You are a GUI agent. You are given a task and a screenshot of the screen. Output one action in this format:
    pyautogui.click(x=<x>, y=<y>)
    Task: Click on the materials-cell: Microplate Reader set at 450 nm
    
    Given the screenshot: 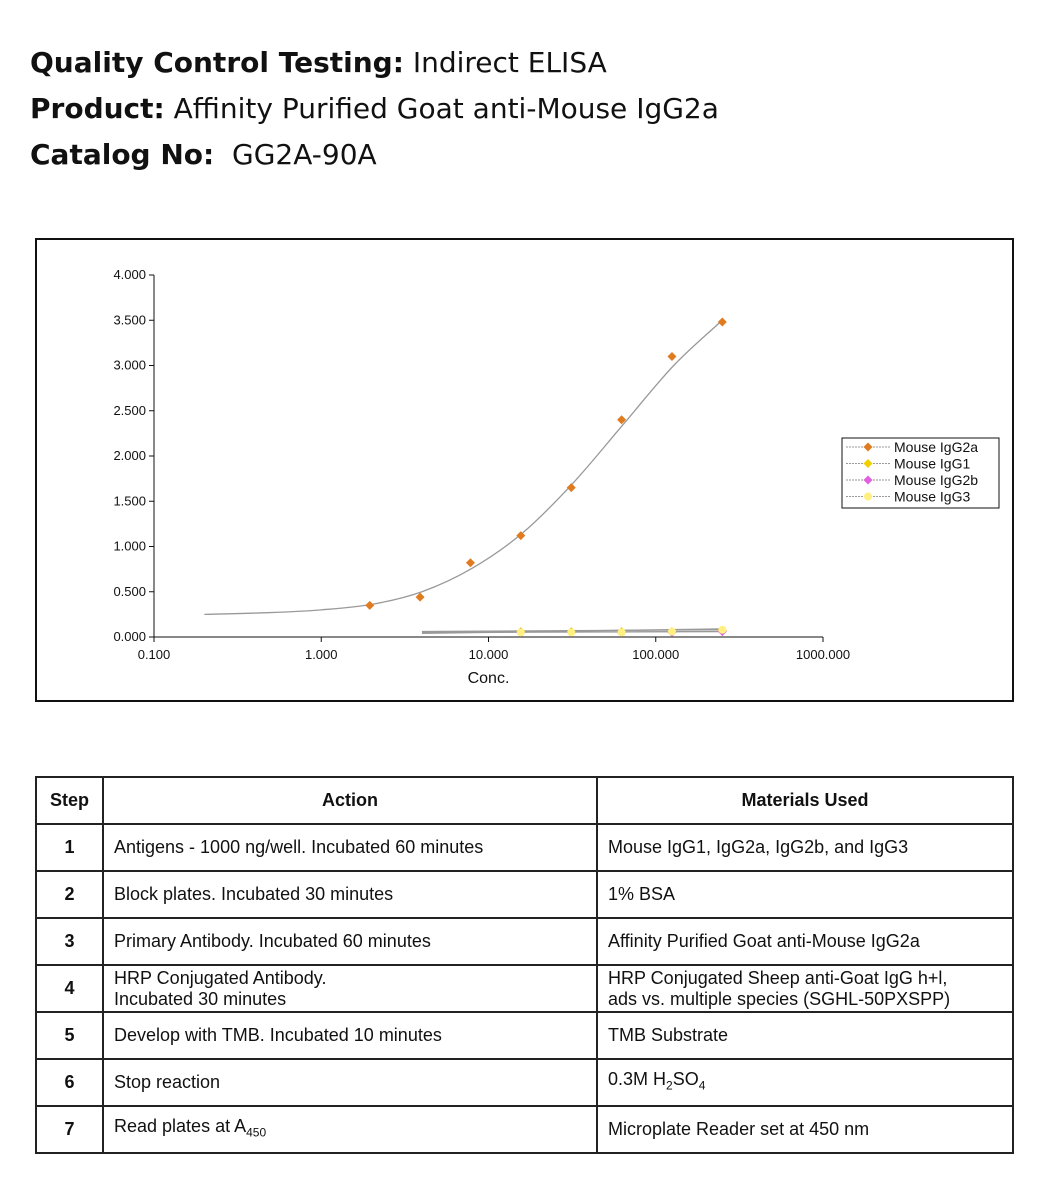 What is the action you would take?
    pyautogui.click(x=805, y=1129)
    